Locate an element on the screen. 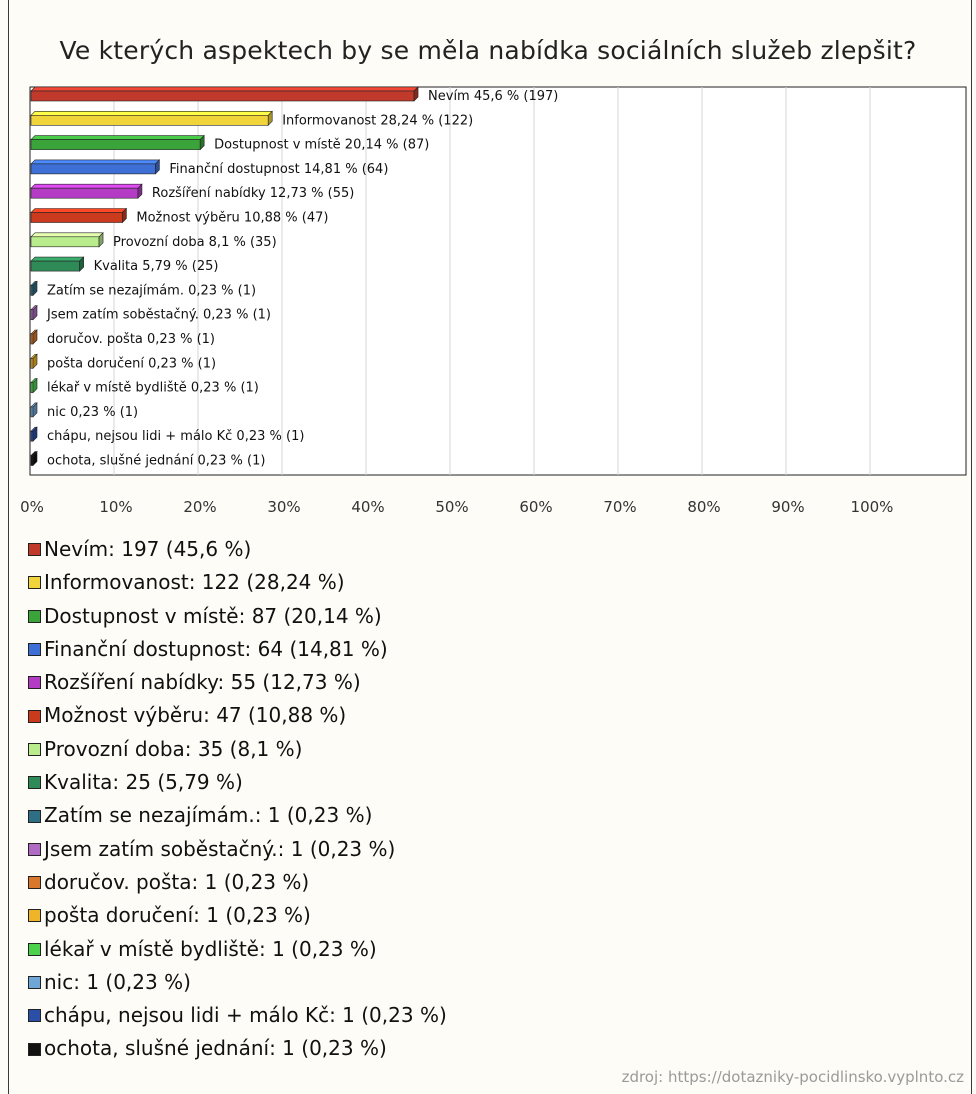 This screenshot has width=976, height=1094. legend-item: Informovanost: 122 (28,24 %) is located at coordinates (237, 582).